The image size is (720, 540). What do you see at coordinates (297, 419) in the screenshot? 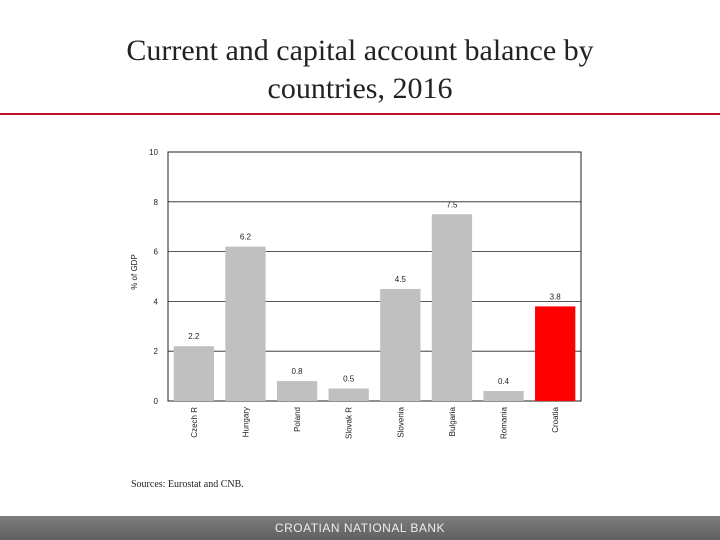
I see `x-tick-label: Poland` at bounding box center [297, 419].